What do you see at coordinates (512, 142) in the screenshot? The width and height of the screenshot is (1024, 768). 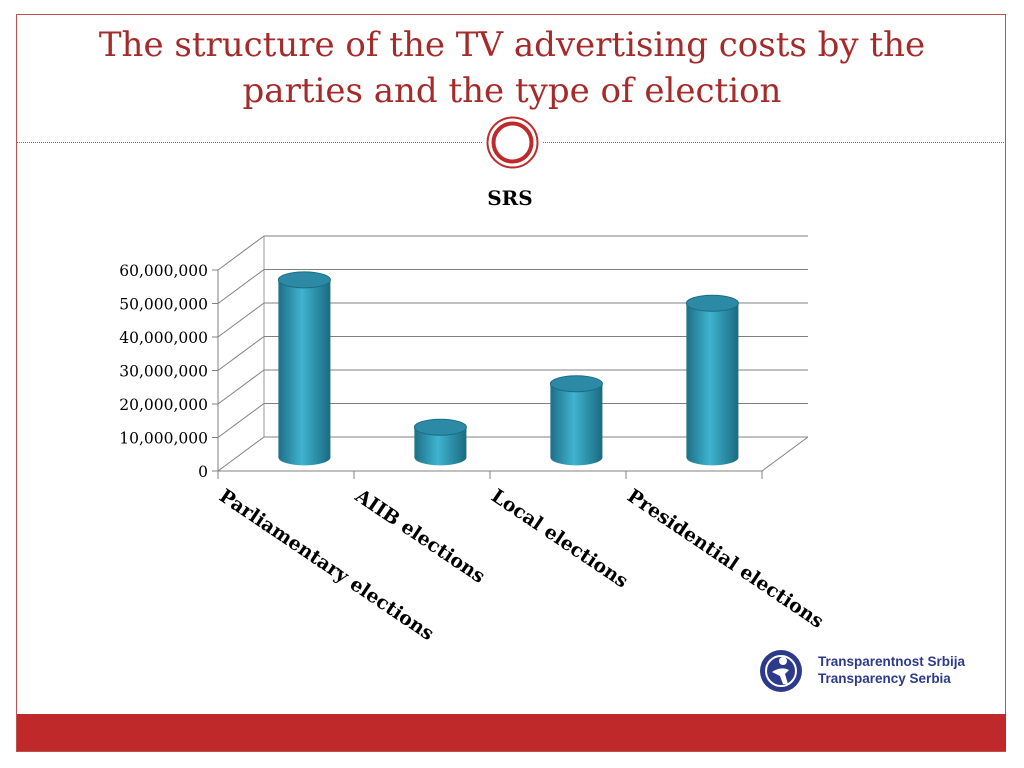 I see `circle-ornament-icon` at bounding box center [512, 142].